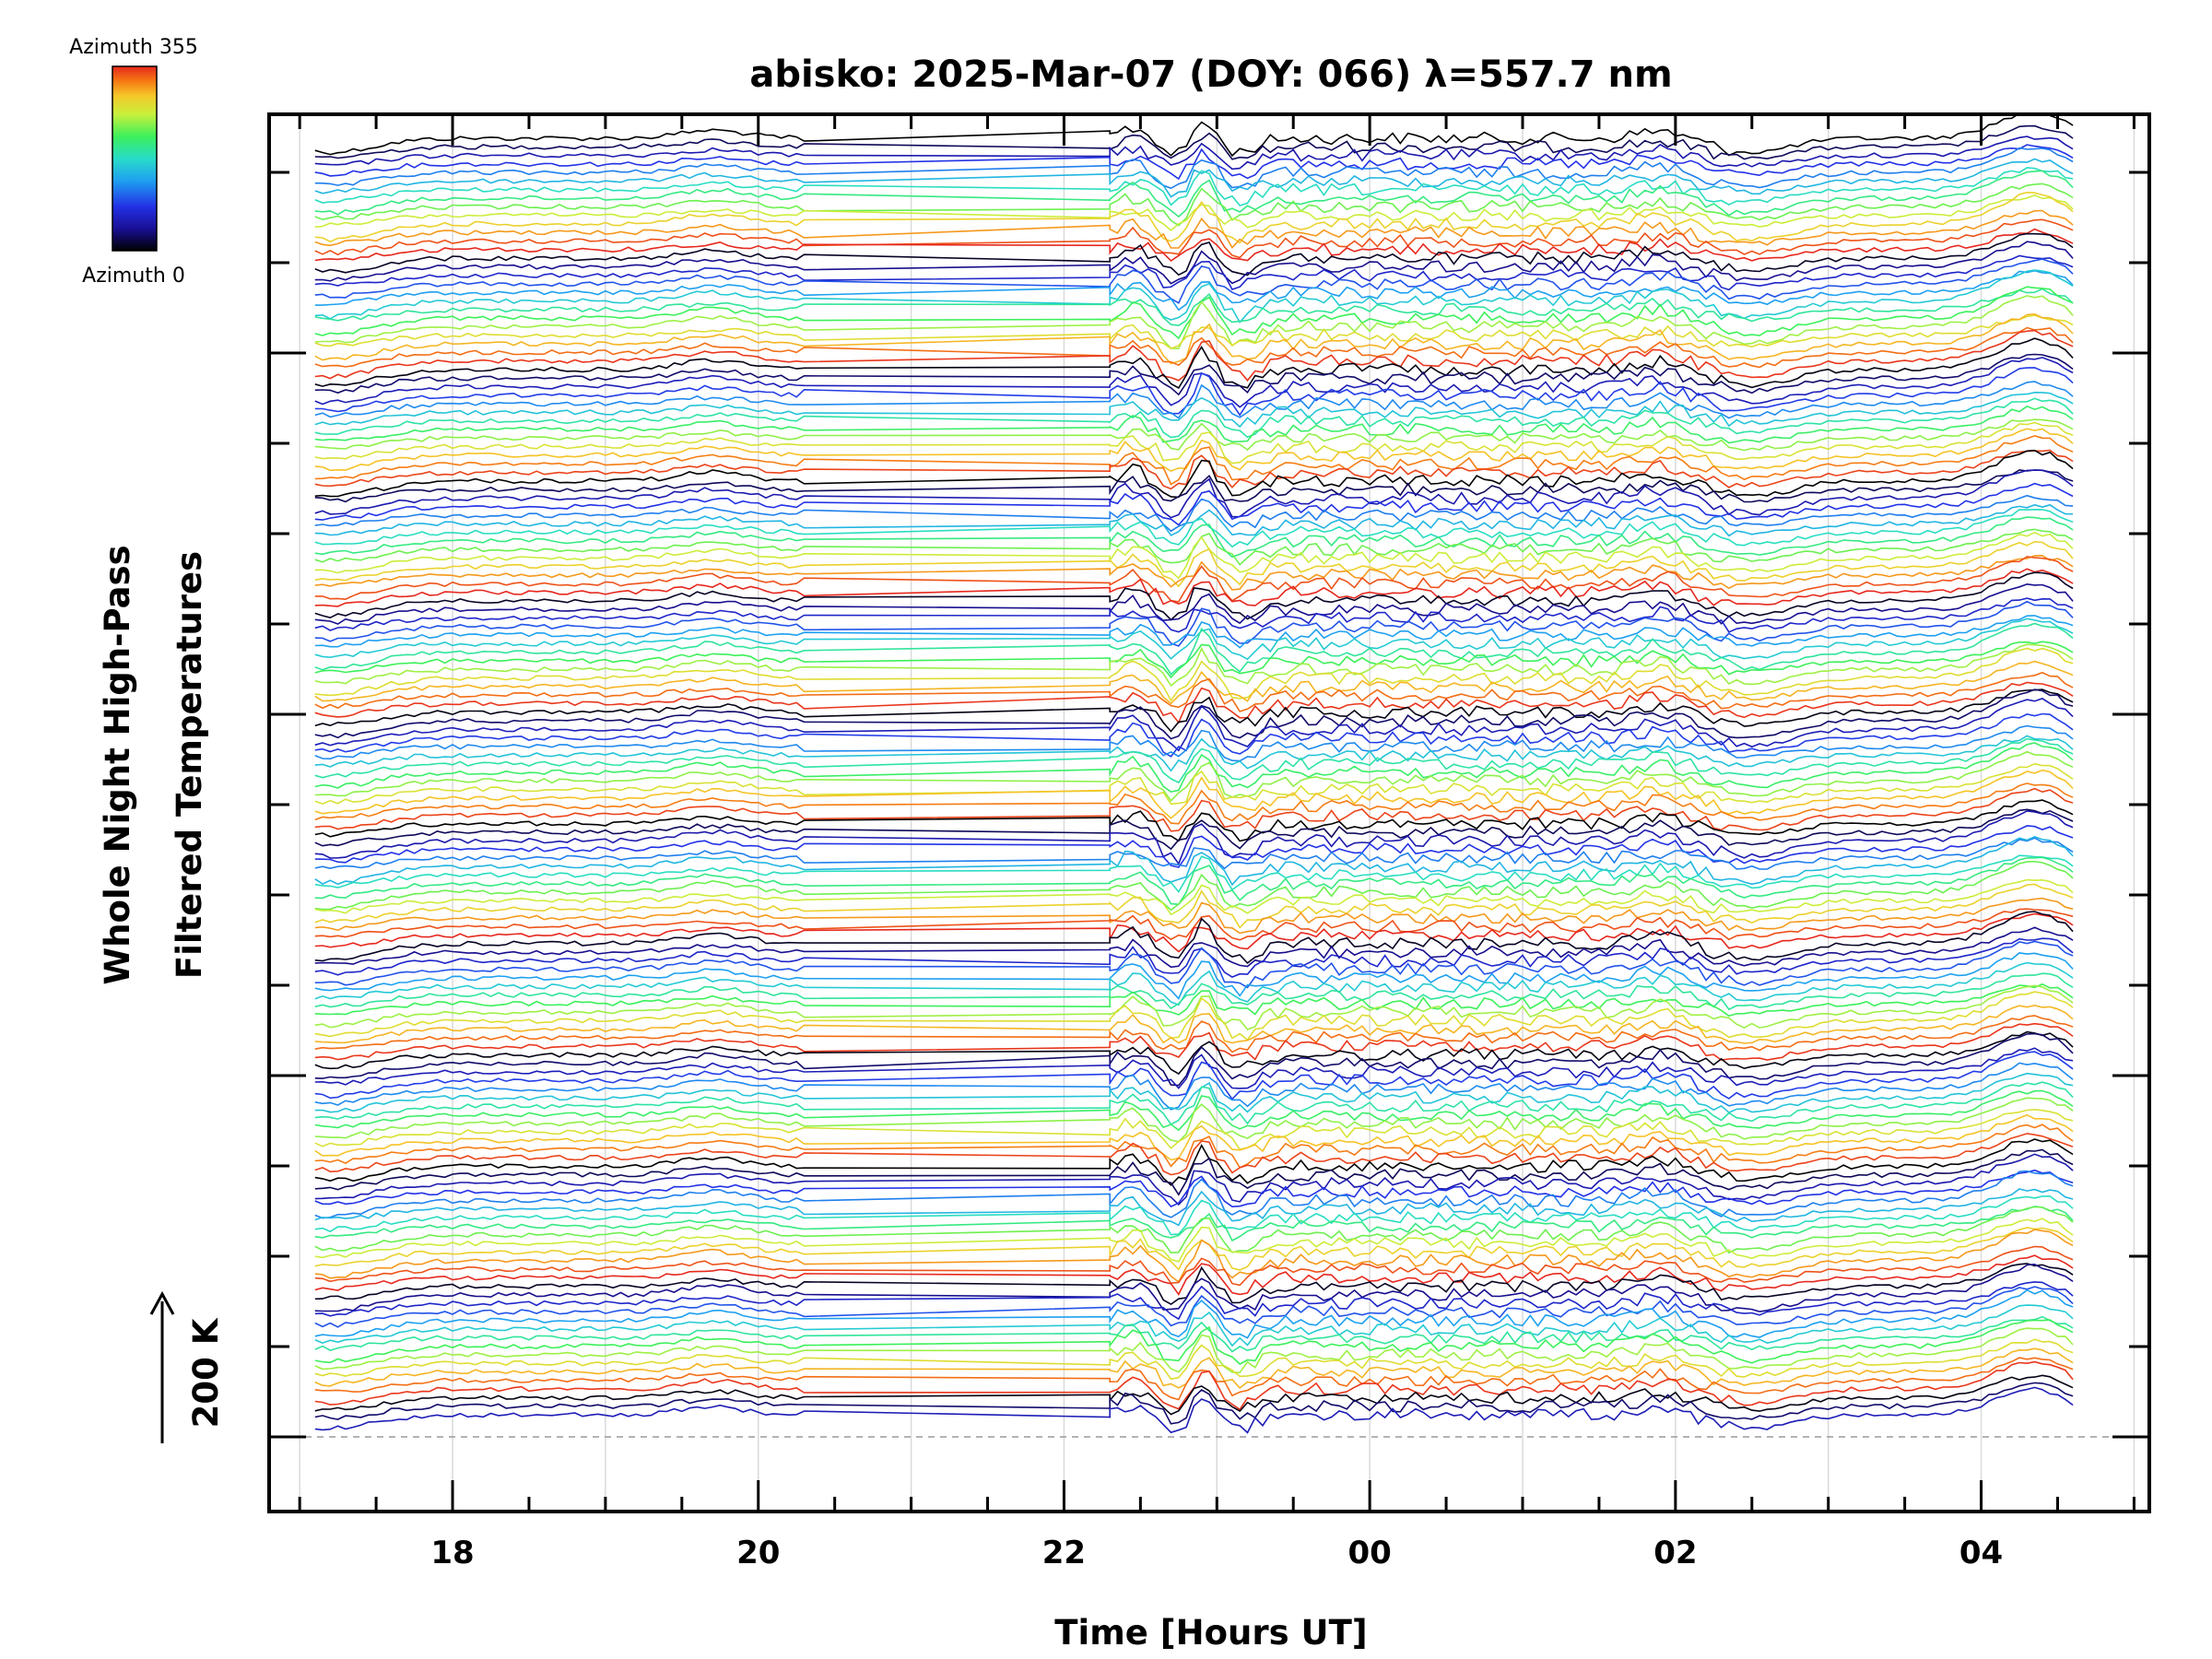 Image resolution: width=2212 pixels, height=1659 pixels. What do you see at coordinates (452, 1553) in the screenshot?
I see `x-tick-label: 18` at bounding box center [452, 1553].